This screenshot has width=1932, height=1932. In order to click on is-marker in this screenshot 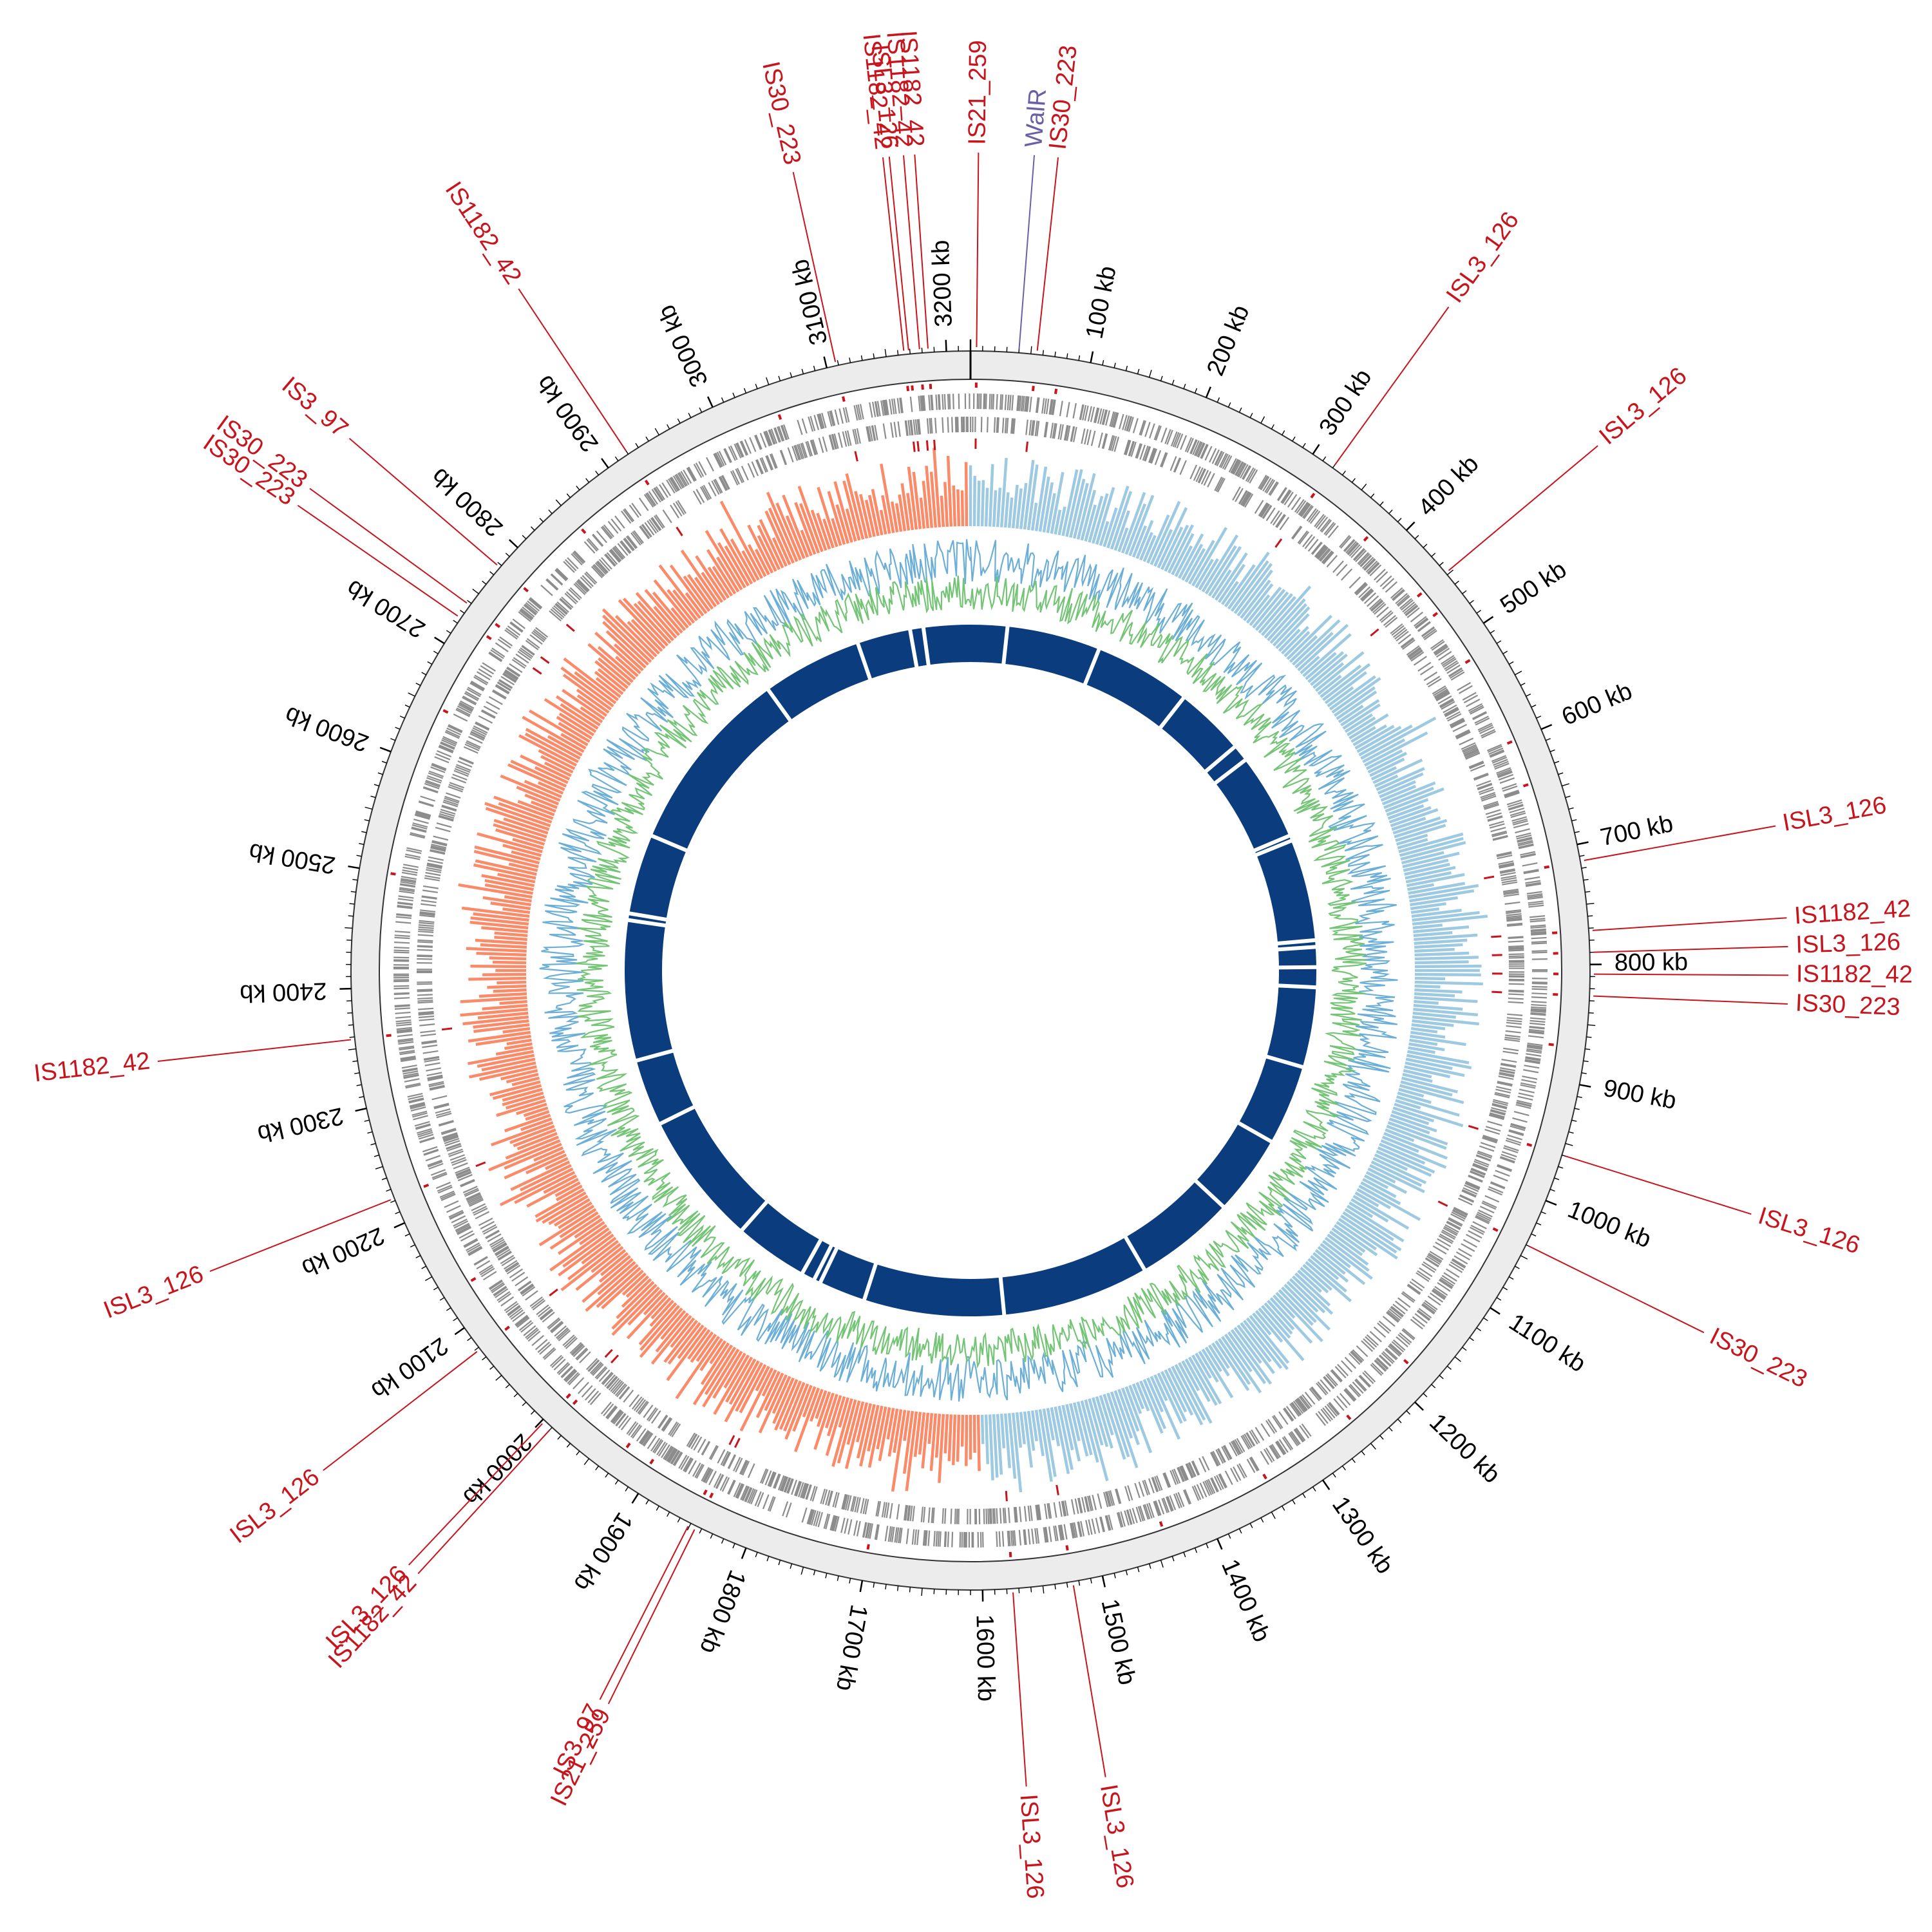, I will do `click(1366, 539)`.